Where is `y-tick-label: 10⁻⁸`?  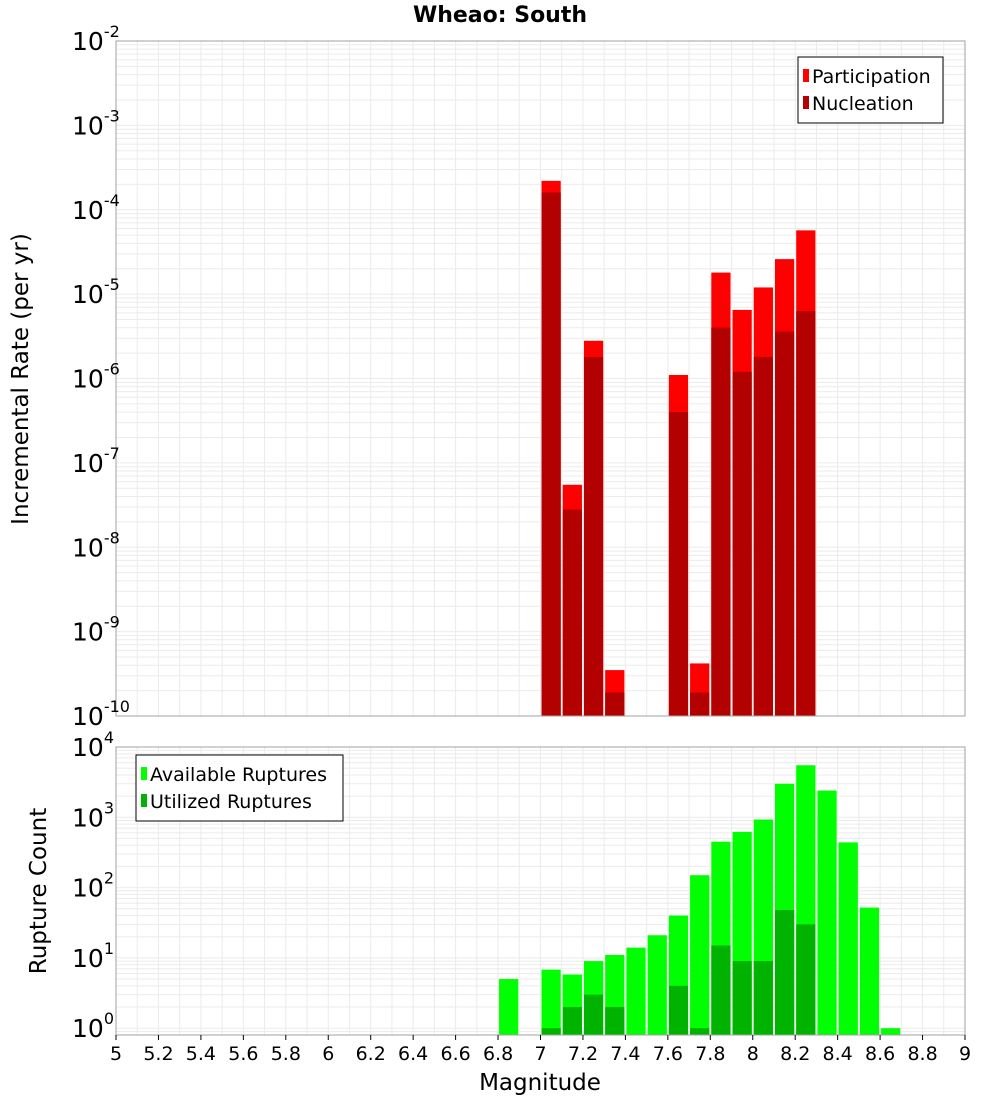
y-tick-label: 10⁻⁸ is located at coordinates (96, 545).